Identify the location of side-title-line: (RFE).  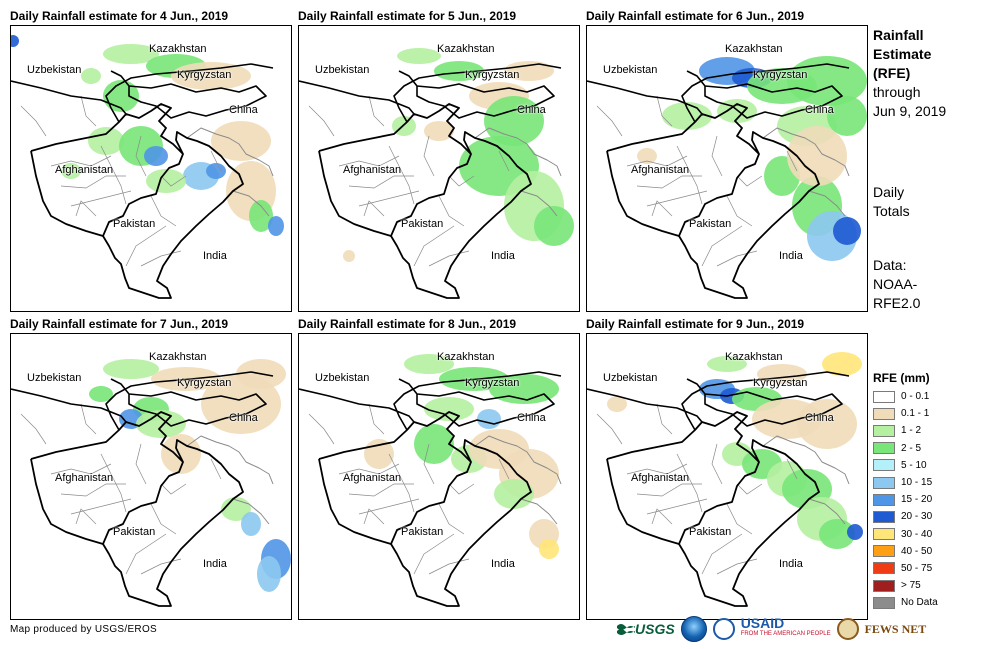
(892, 73).